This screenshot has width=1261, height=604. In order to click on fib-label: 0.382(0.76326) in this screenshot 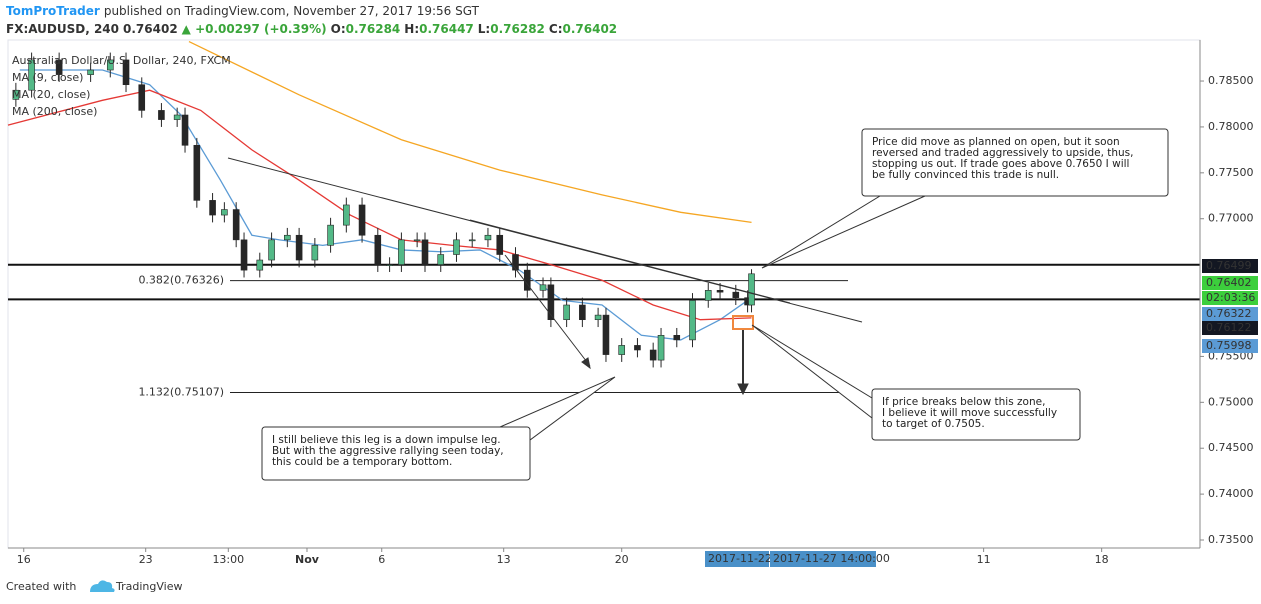, I will do `click(181, 280)`.